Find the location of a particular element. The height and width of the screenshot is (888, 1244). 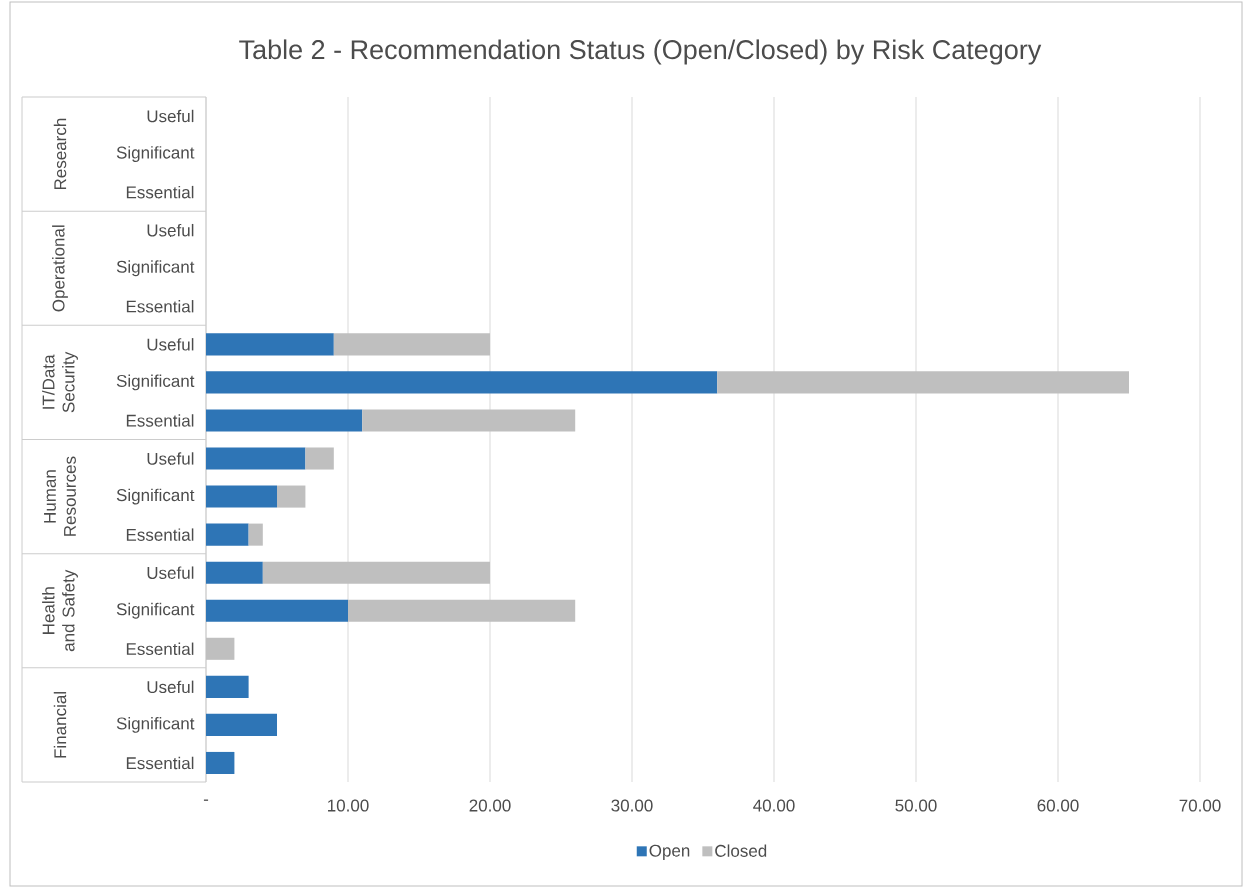

x-tick-label: - is located at coordinates (206, 800).